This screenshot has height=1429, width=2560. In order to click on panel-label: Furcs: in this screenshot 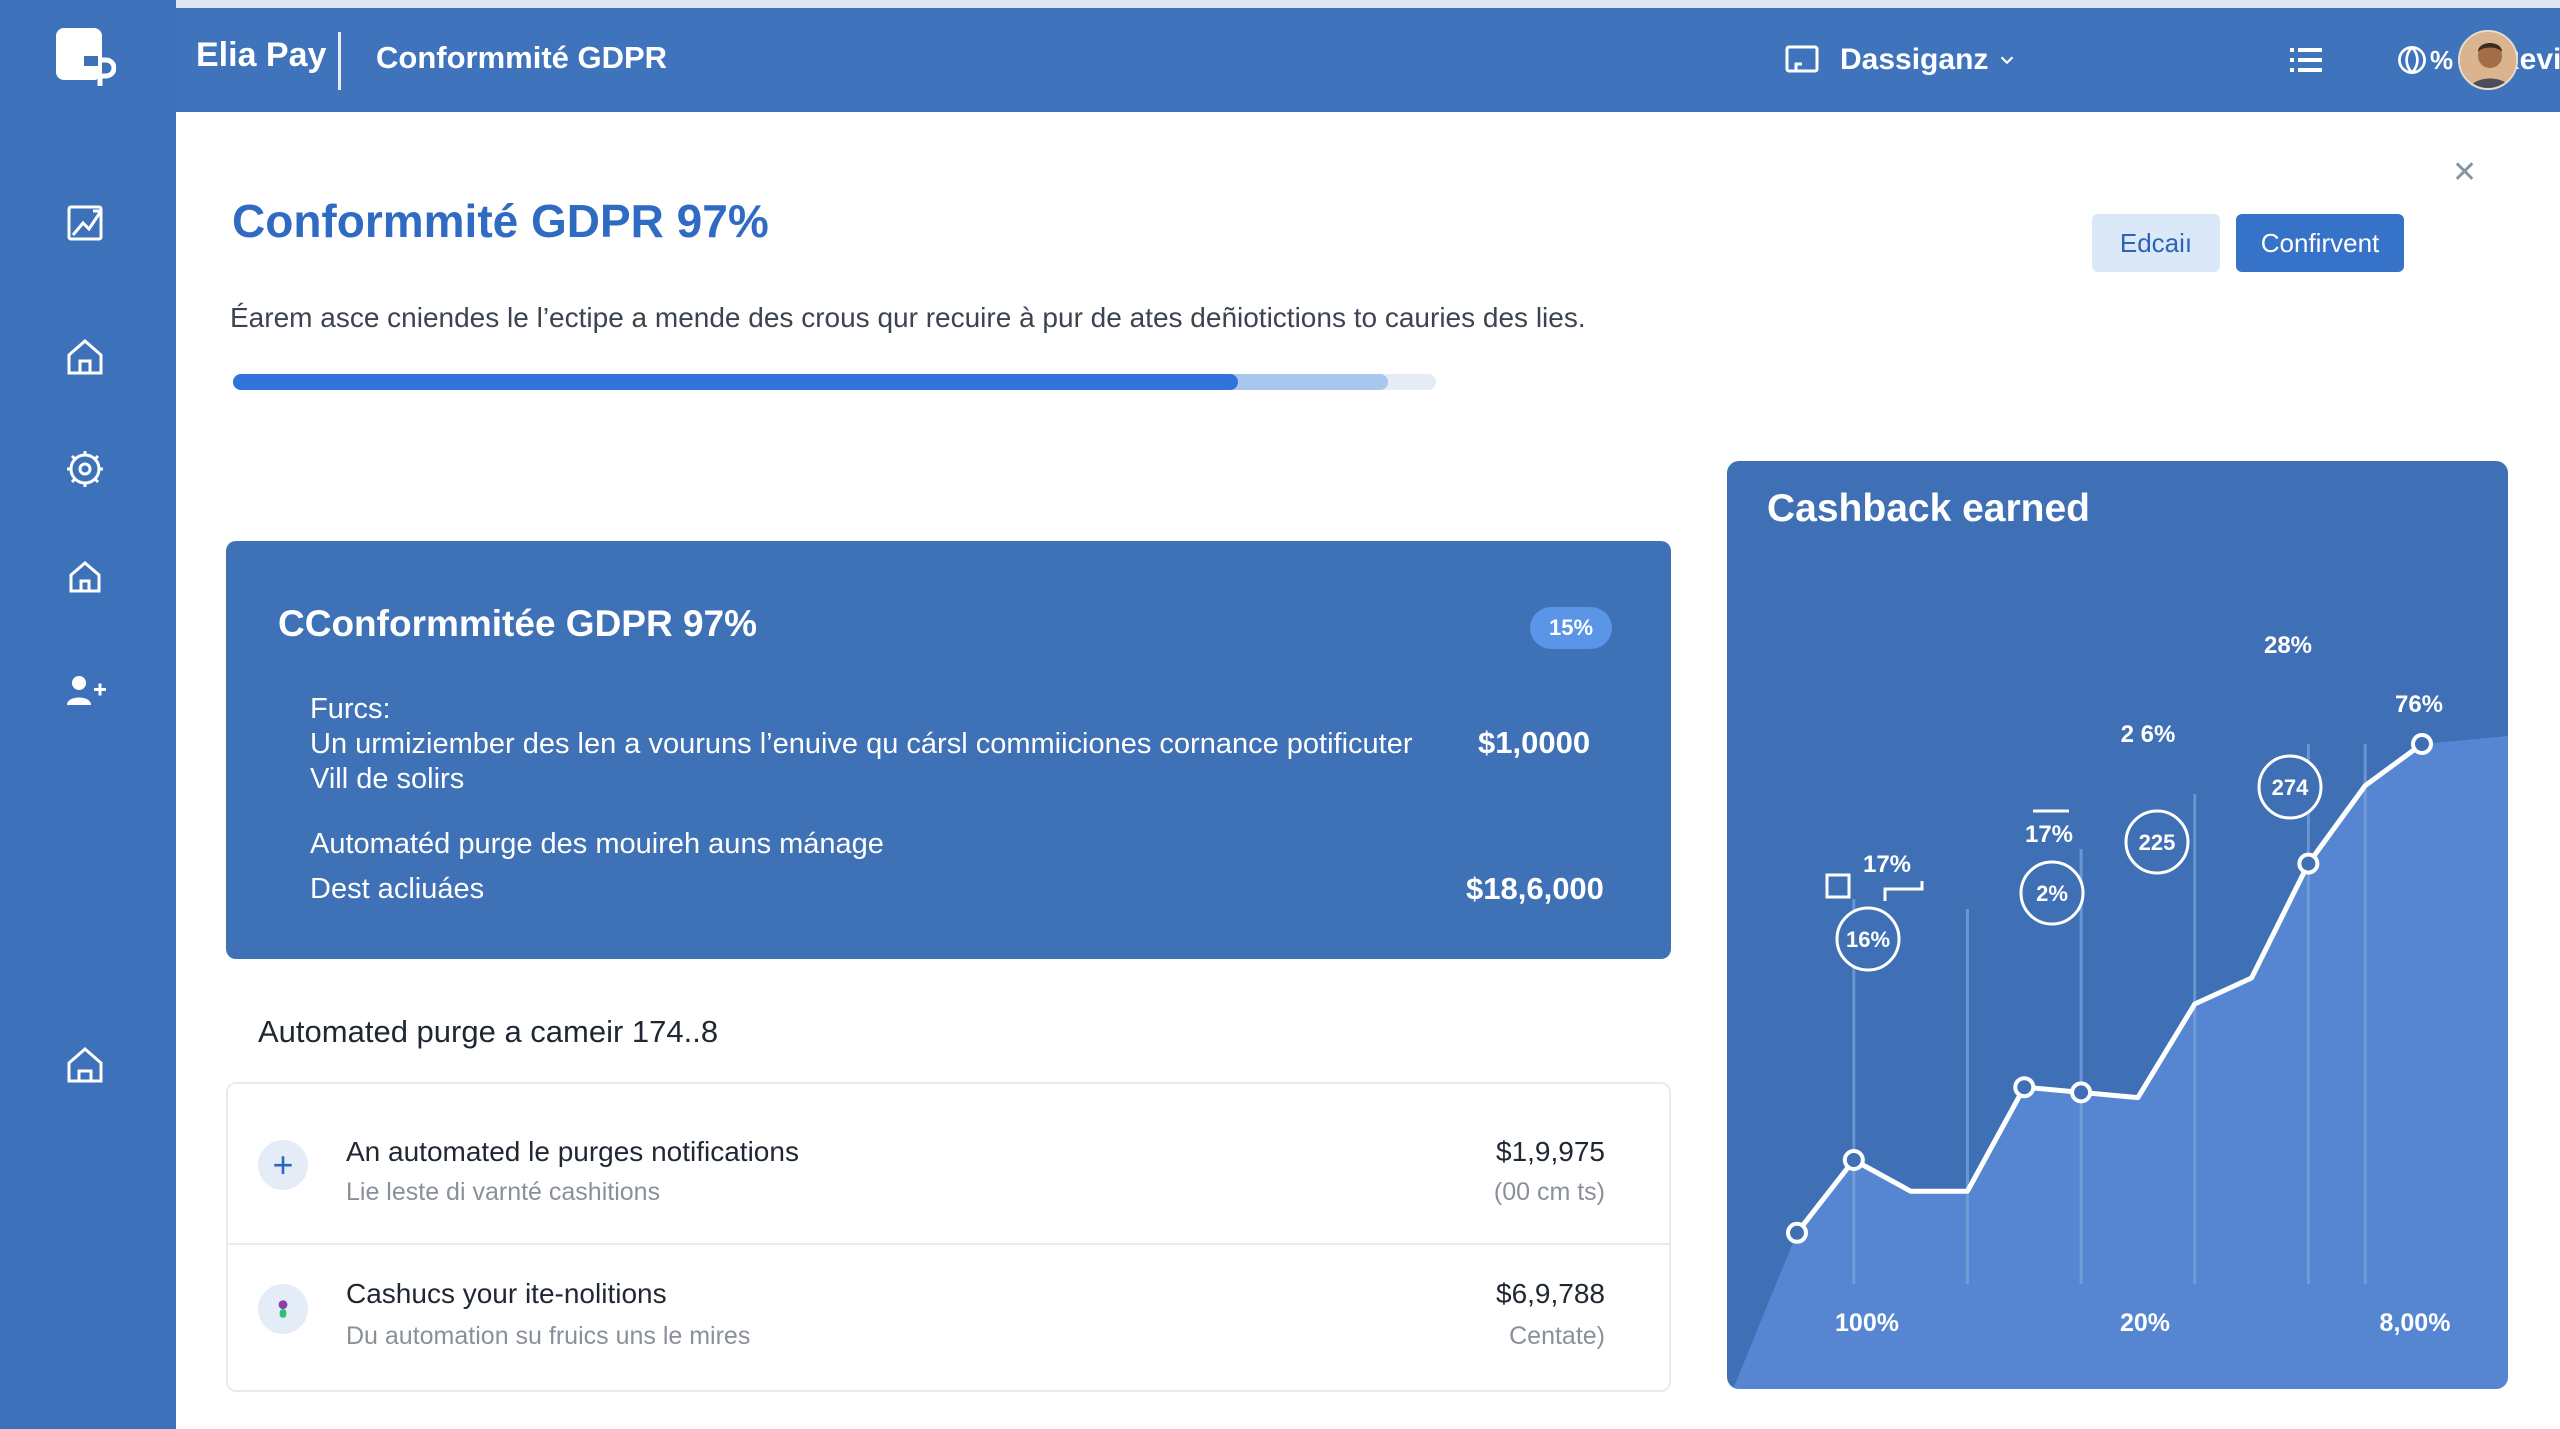, I will do `click(350, 709)`.